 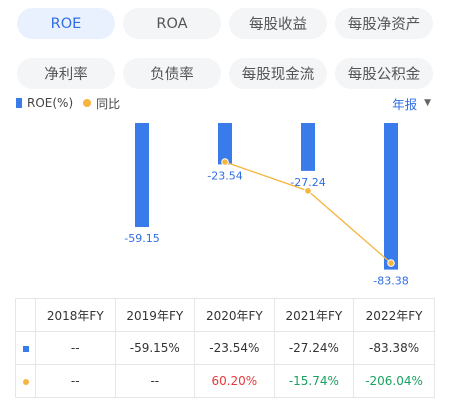 I want to click on tab-bvps: 每股净资产, so click(x=384, y=23).